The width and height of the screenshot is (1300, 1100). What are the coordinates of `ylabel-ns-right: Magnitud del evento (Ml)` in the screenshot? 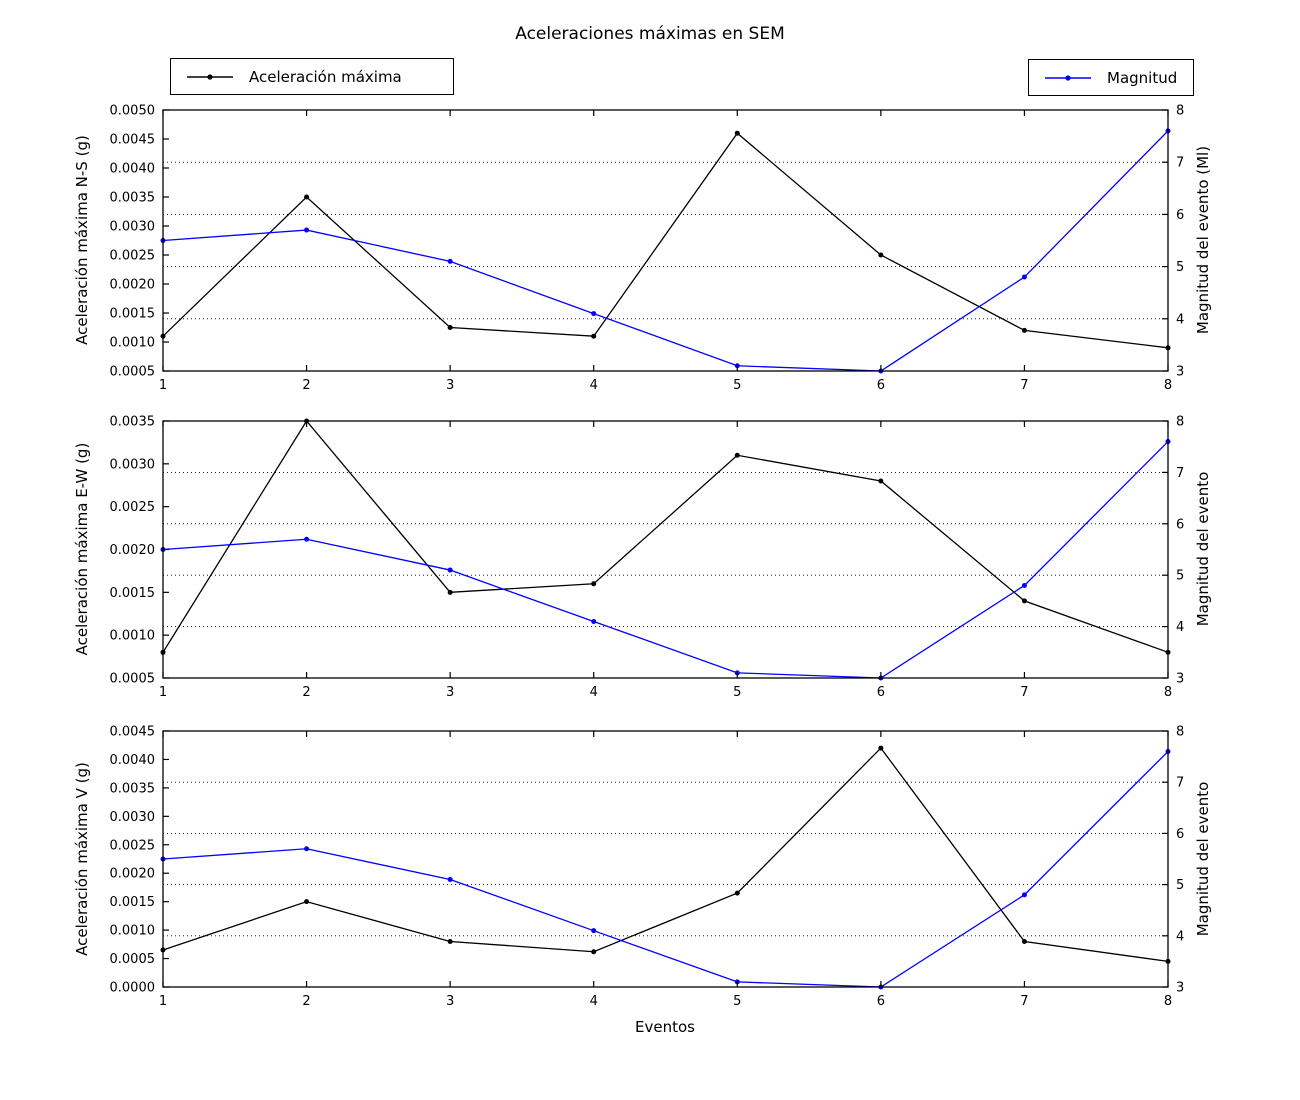 It's located at (1203, 240).